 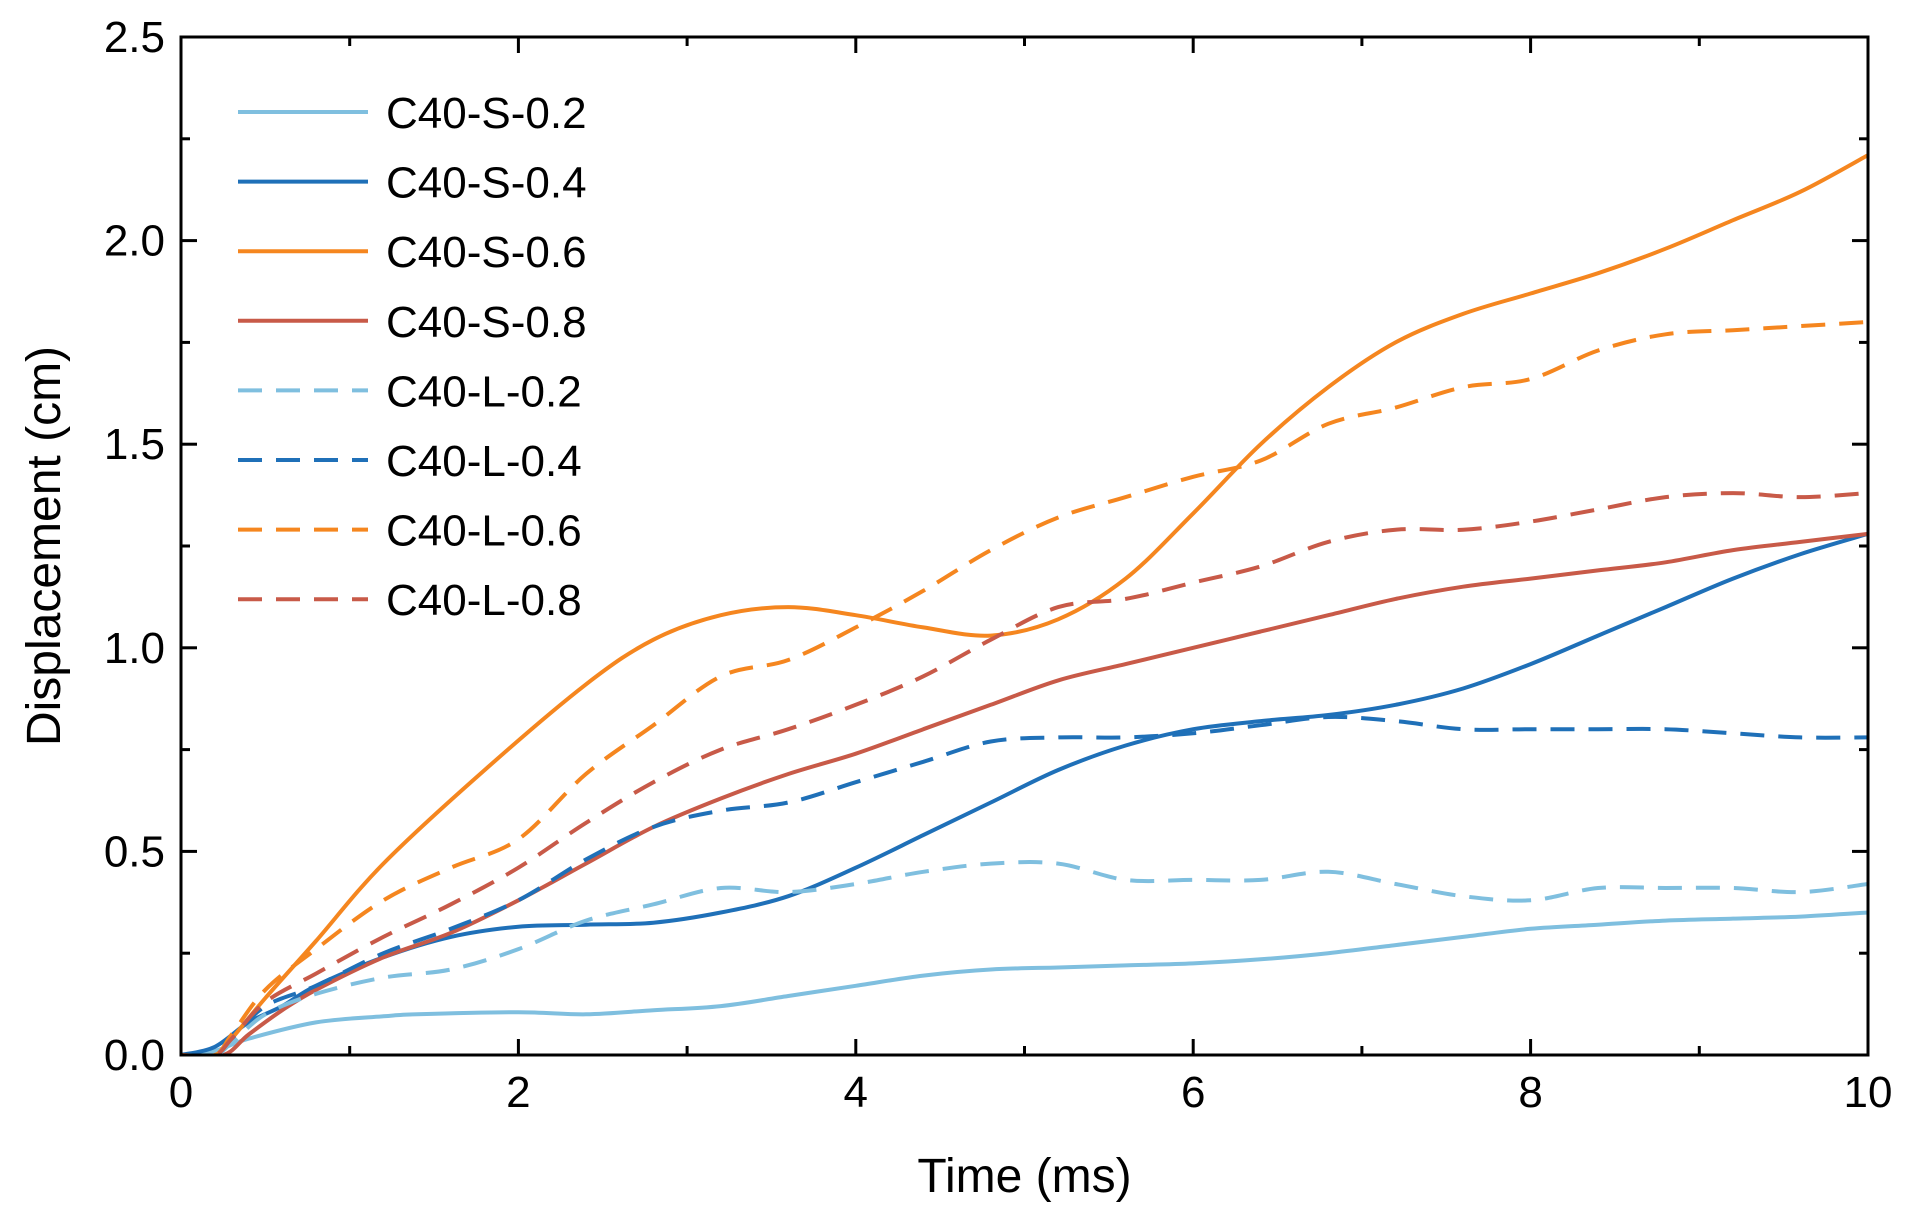 What do you see at coordinates (856, 1092) in the screenshot?
I see `x-tick-label: 4` at bounding box center [856, 1092].